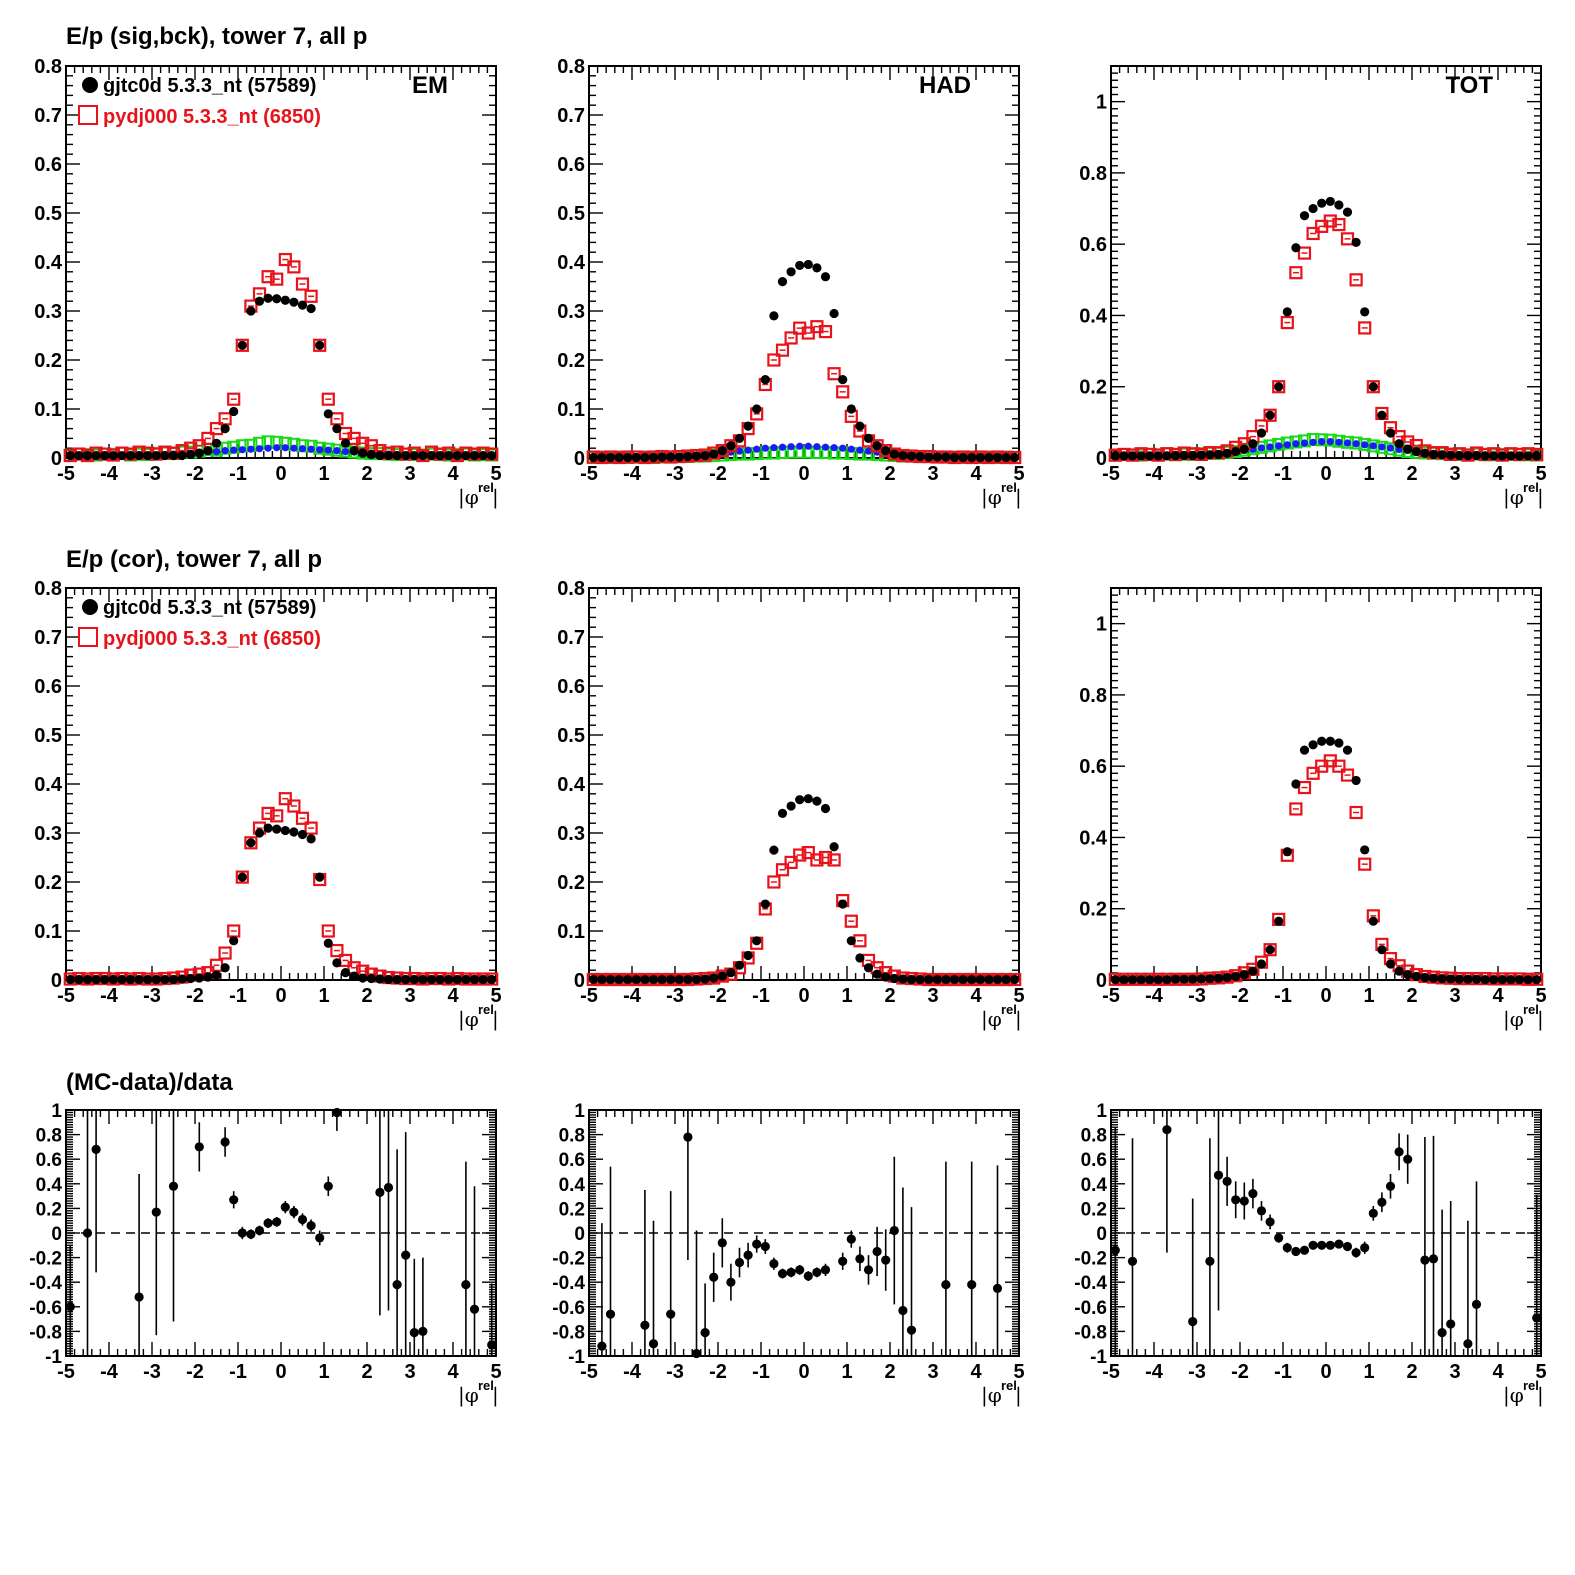 Image resolution: width=1575 pixels, height=1575 pixels. What do you see at coordinates (48, 638) in the screenshot?
I see `y-tick-label: 0.7` at bounding box center [48, 638].